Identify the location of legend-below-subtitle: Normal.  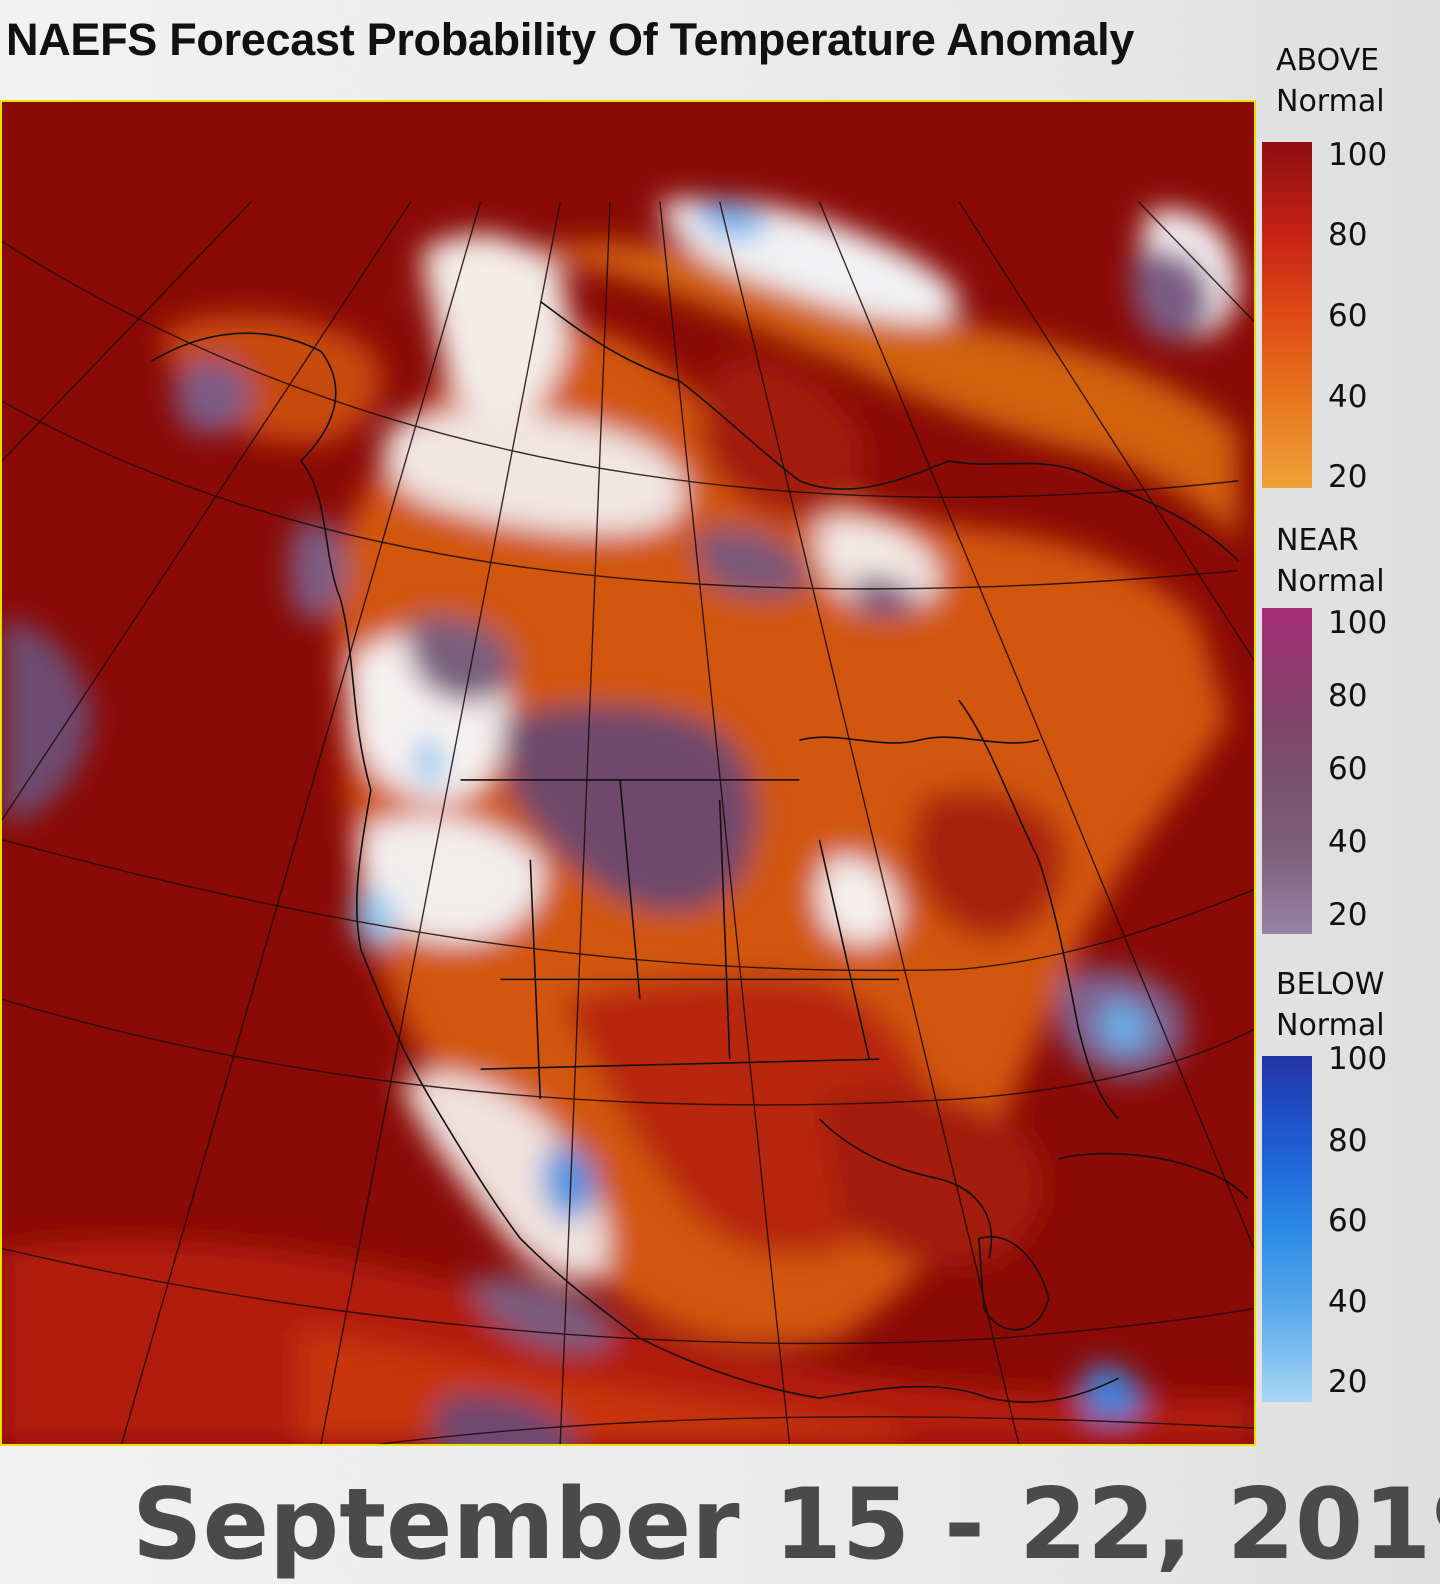
(1330, 1025).